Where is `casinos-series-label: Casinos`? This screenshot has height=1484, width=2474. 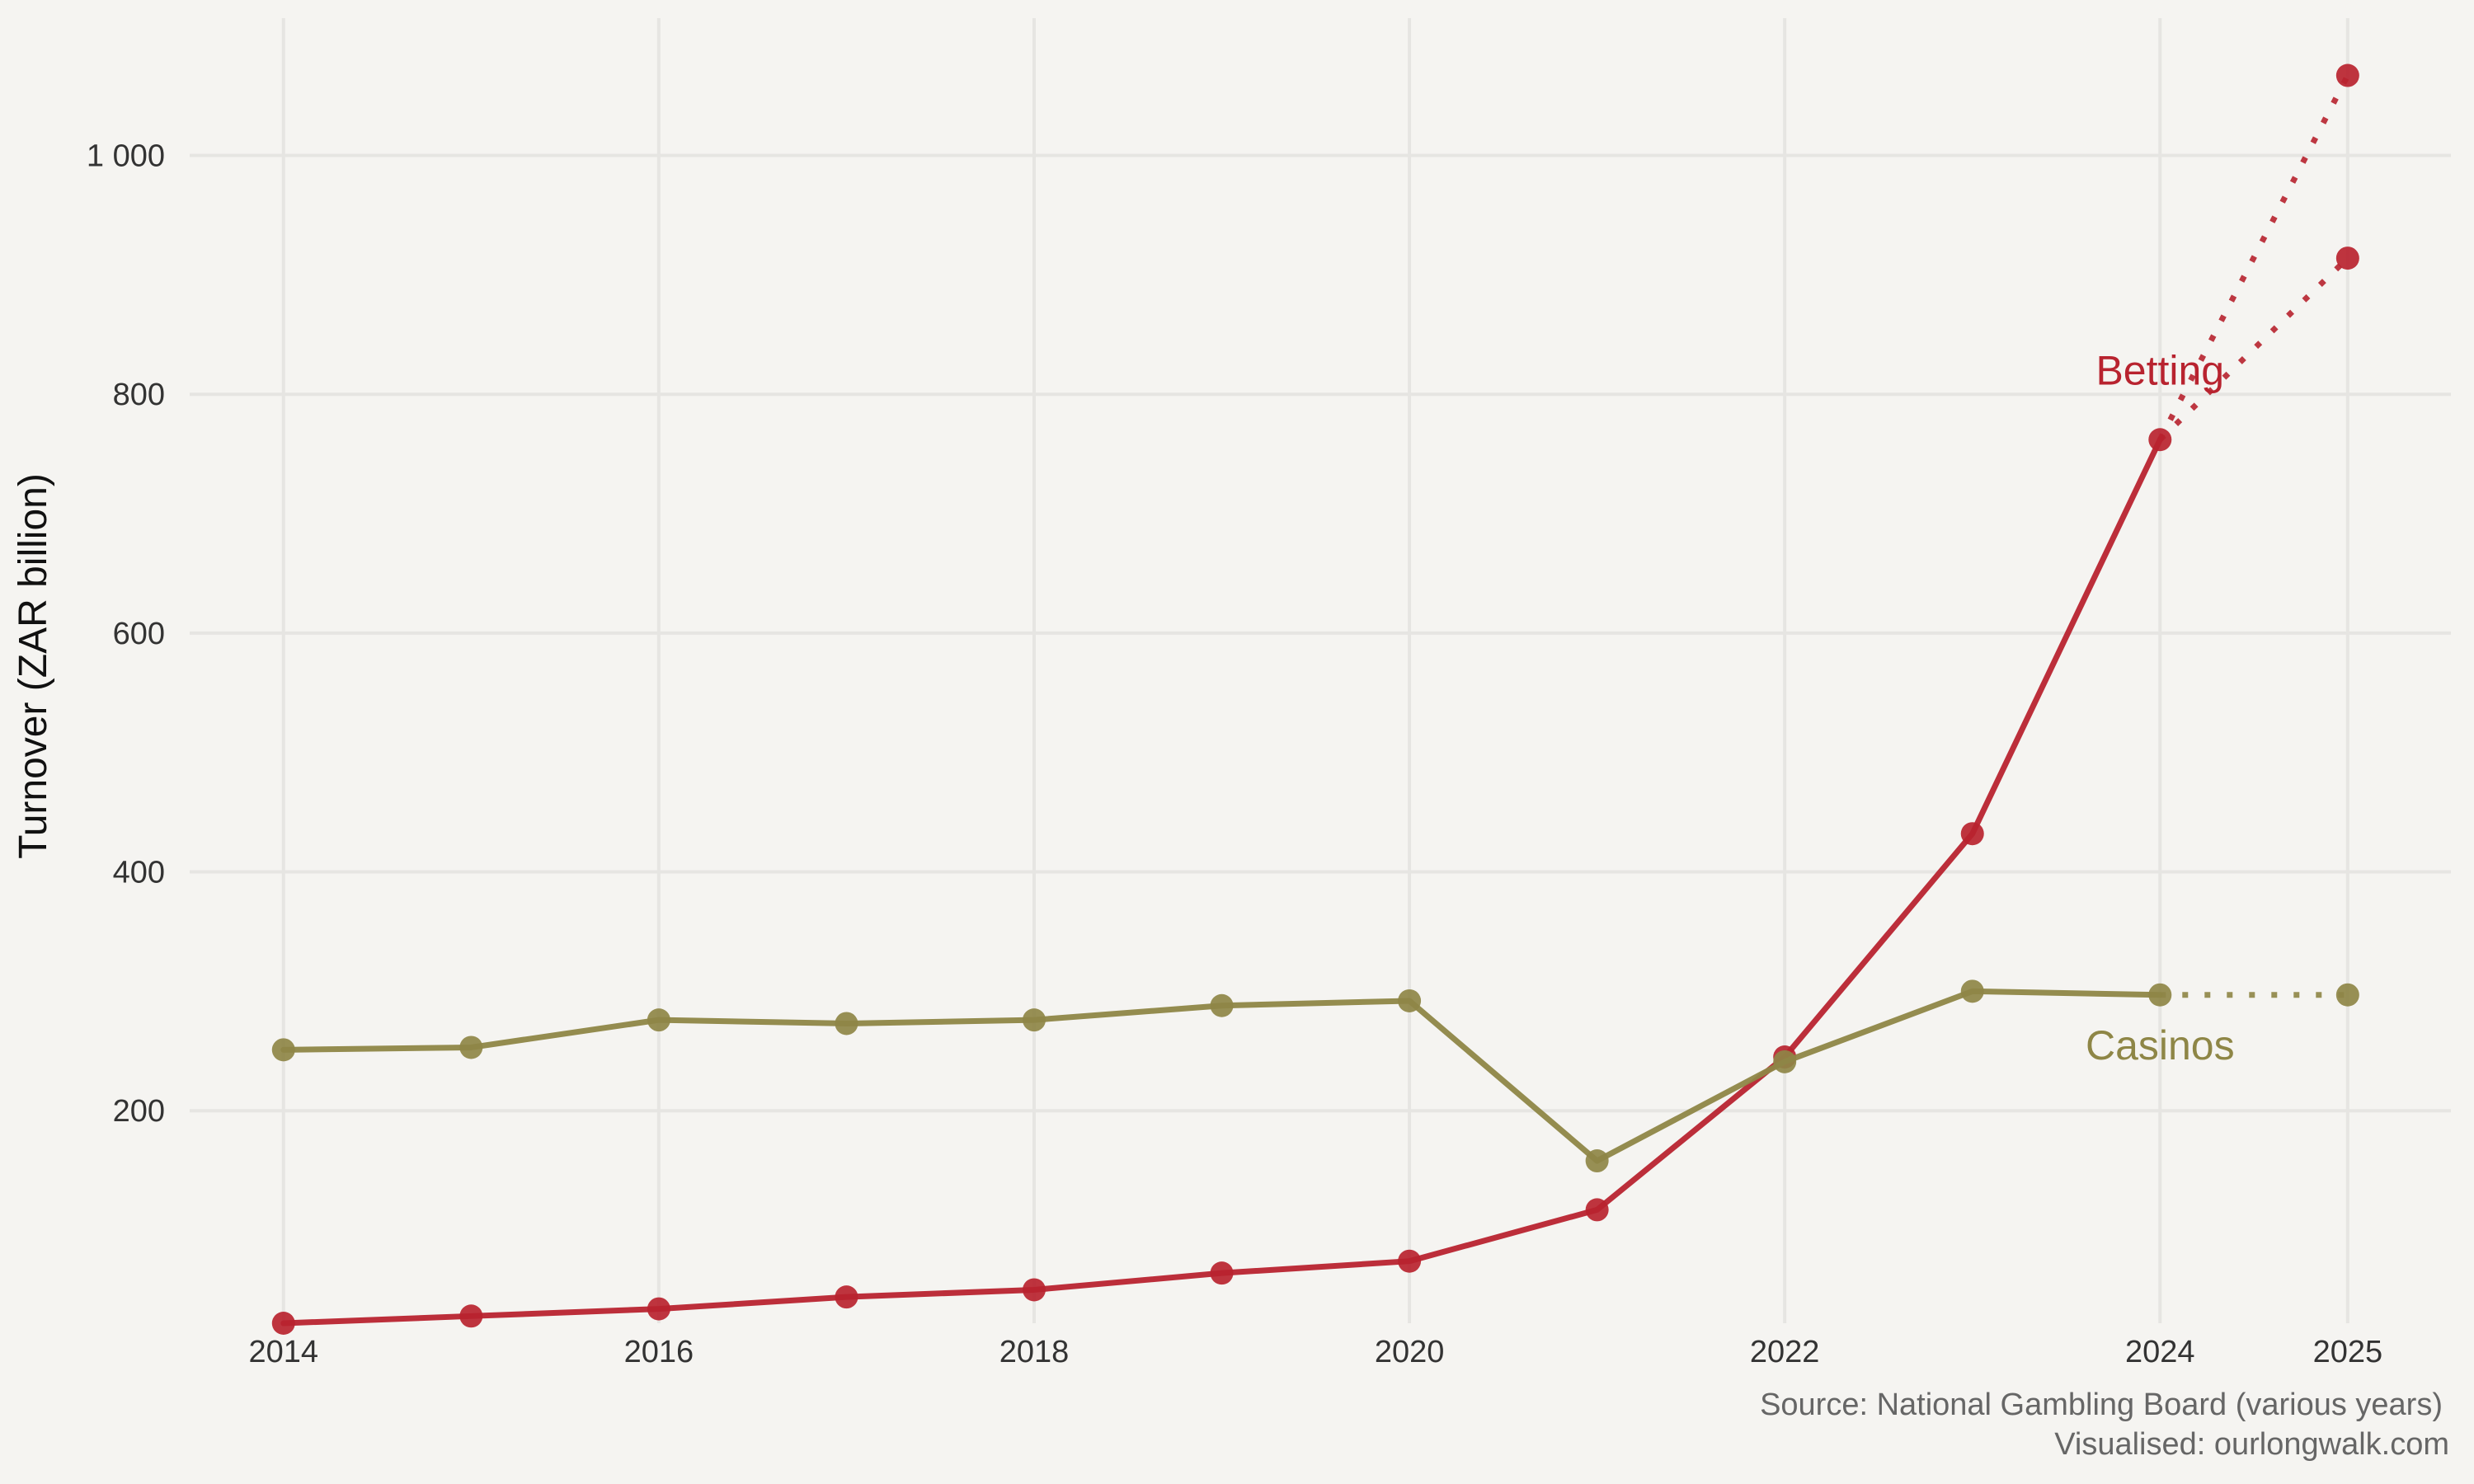 casinos-series-label: Casinos is located at coordinates (2160, 1045).